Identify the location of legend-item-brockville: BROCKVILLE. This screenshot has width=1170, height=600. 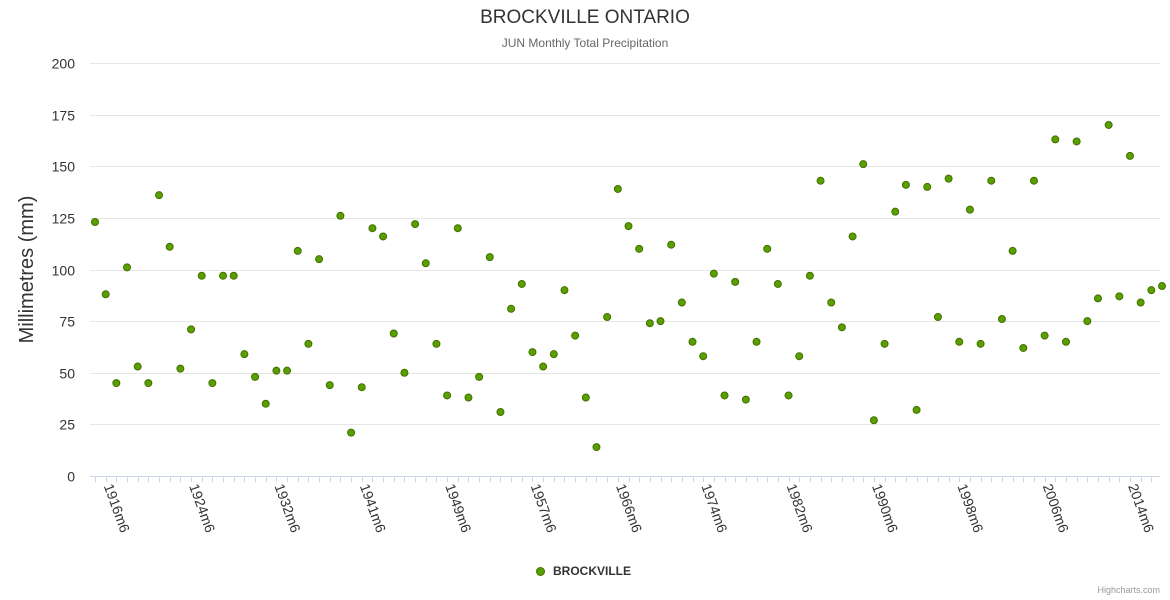
(583, 571).